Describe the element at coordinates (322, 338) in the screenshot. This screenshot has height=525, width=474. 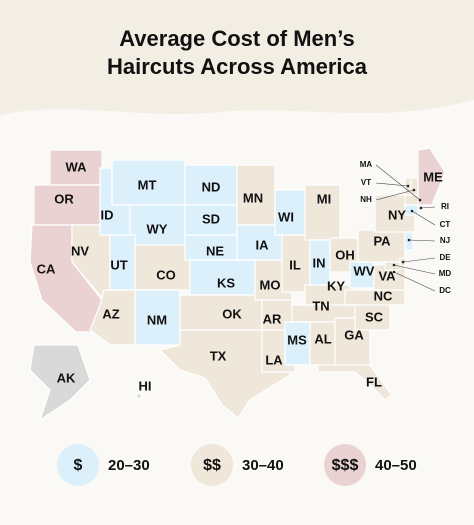
I see `state-label: AL` at that location.